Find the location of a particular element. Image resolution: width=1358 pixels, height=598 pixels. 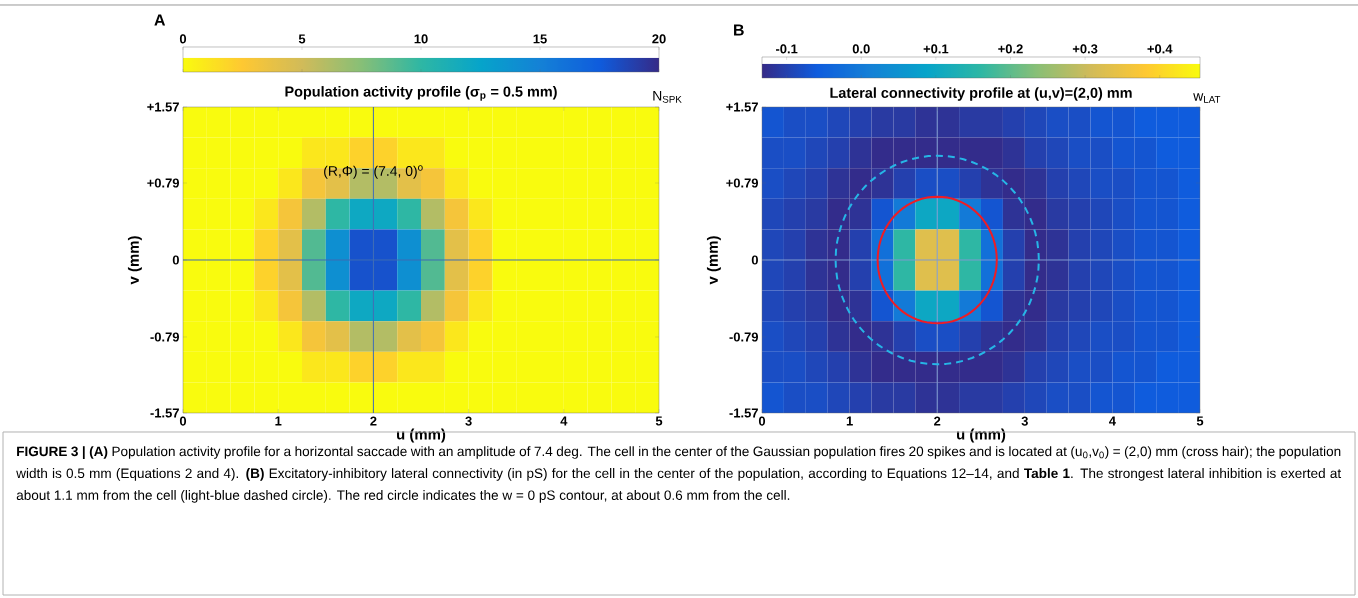

annotation: (R,Φ) = (7.4, 0)$^{o}$ is located at coordinates (373, 172).